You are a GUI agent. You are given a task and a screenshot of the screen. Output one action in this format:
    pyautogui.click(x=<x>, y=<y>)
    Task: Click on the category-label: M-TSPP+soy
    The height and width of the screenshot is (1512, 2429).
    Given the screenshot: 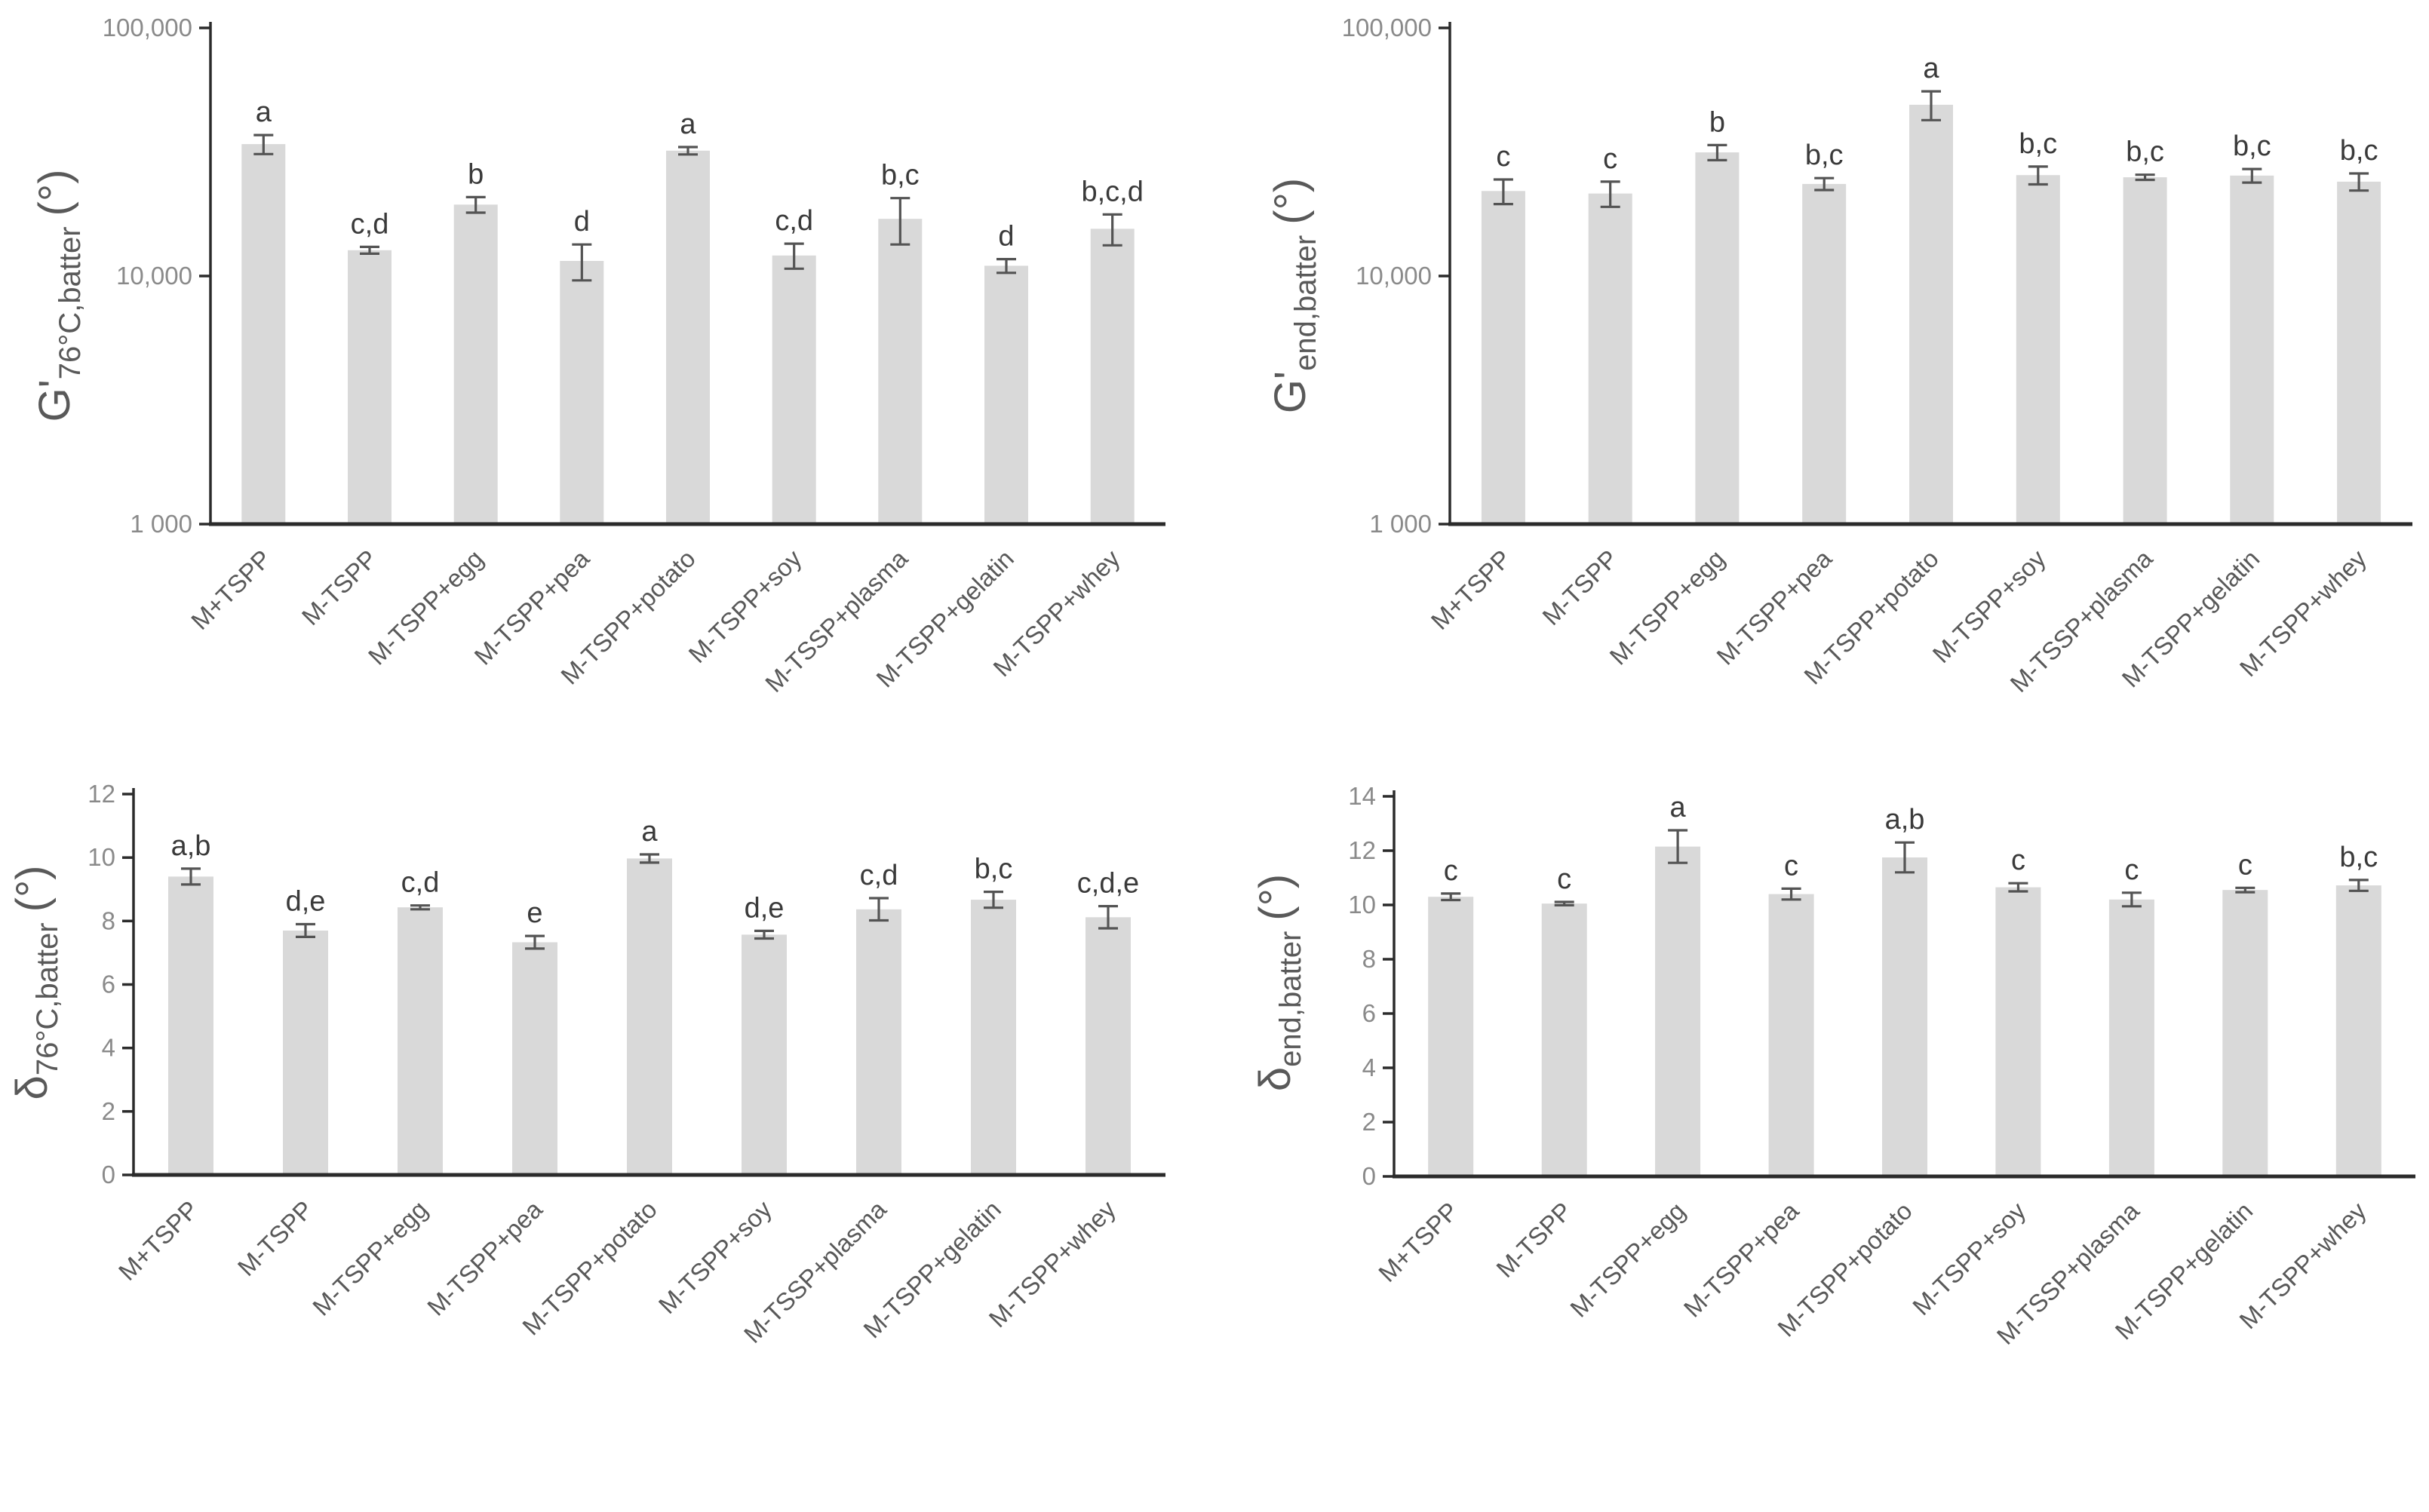 What is the action you would take?
    pyautogui.click(x=1969, y=1258)
    